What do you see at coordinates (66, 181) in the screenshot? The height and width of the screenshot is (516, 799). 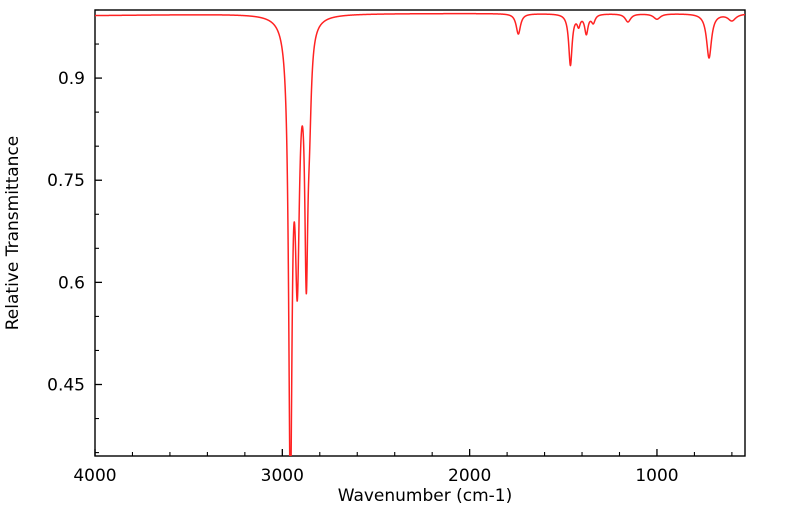 I see `y-tick-label: 0.75` at bounding box center [66, 181].